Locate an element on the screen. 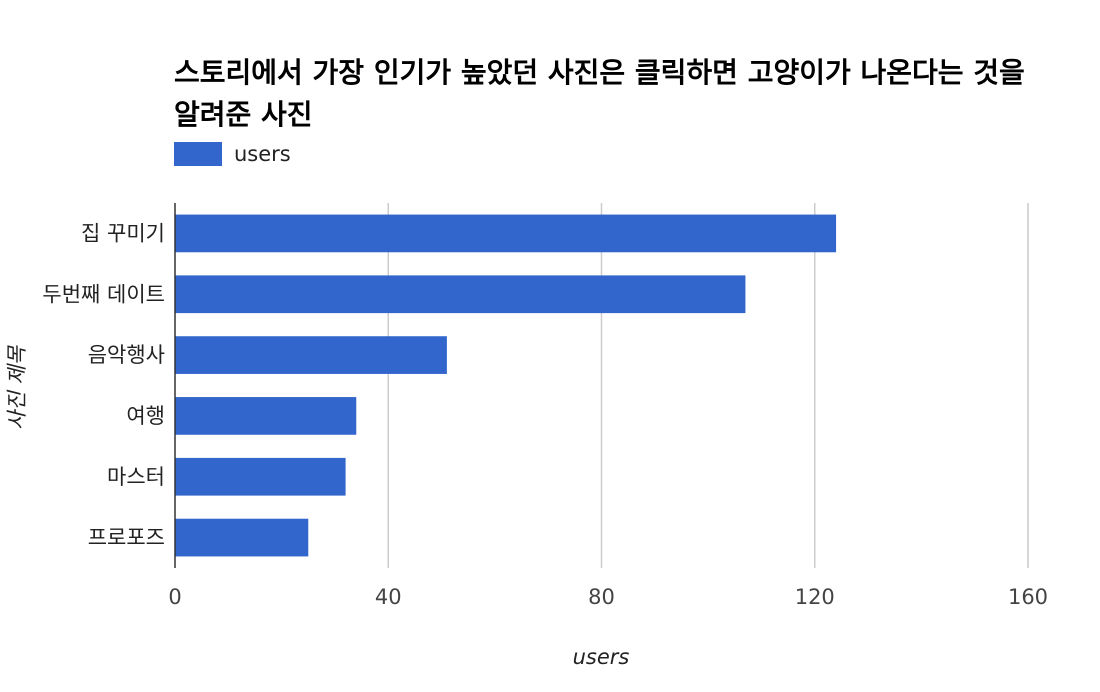  y-axis-title: 사진 제목 is located at coordinates (17, 387).